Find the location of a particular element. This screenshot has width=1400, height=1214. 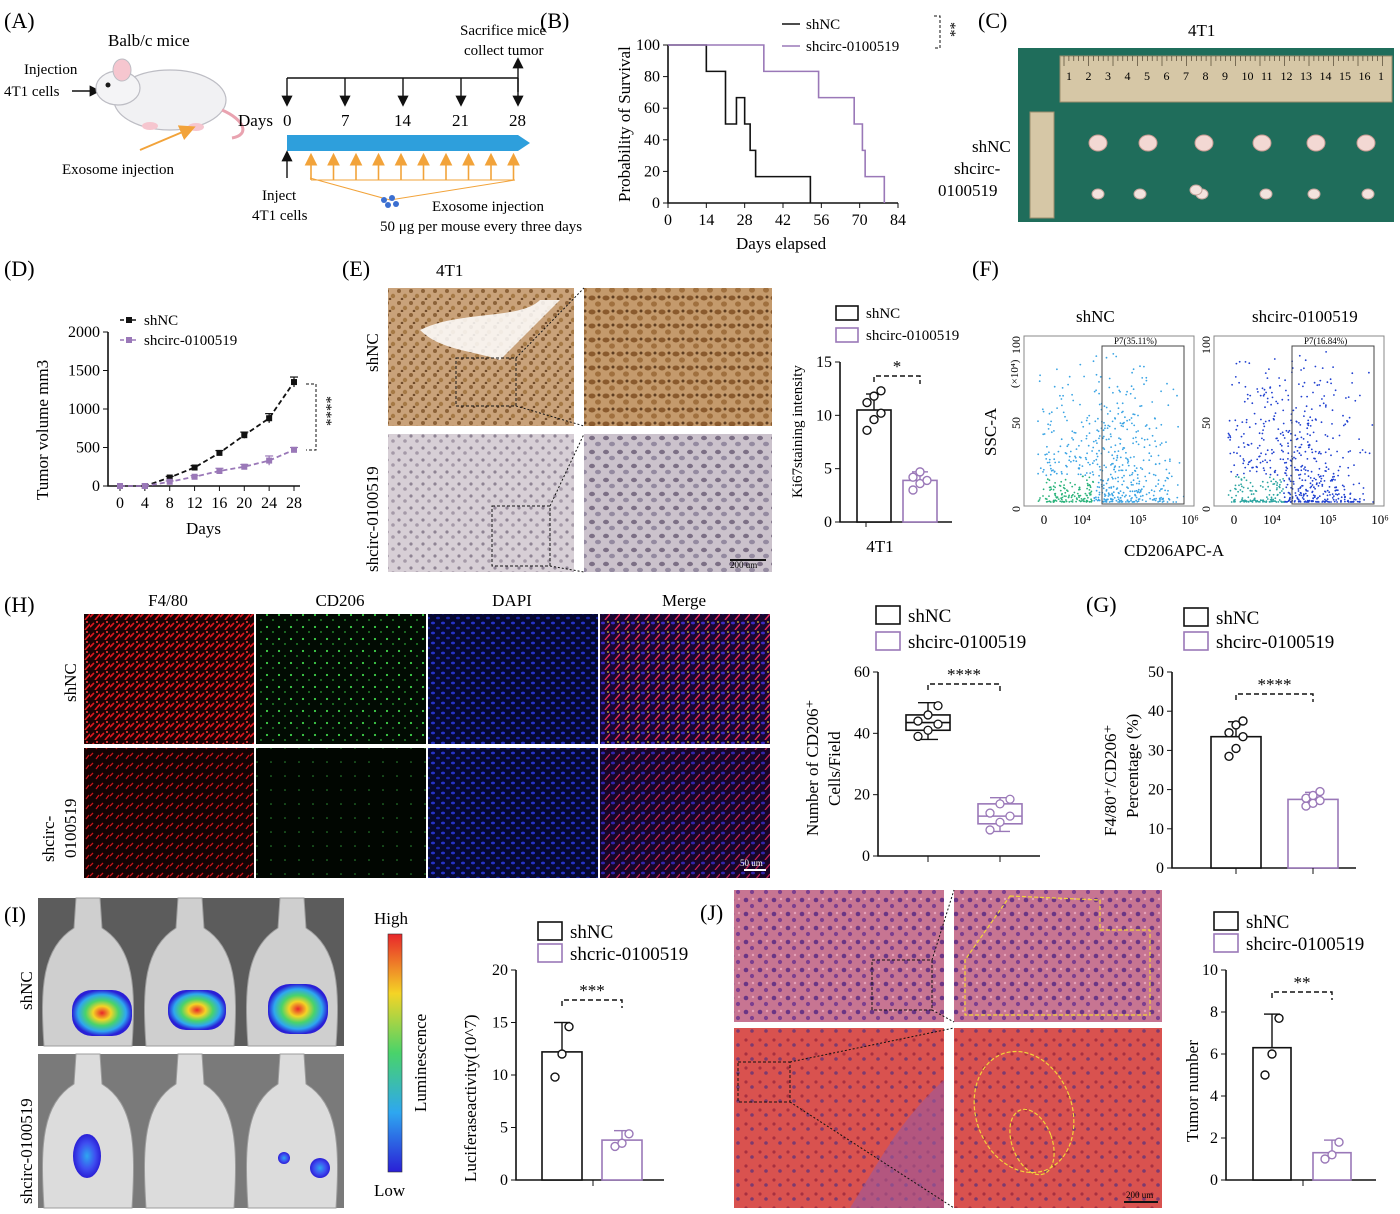

bar-ytick-label: 15 is located at coordinates (824, 362).